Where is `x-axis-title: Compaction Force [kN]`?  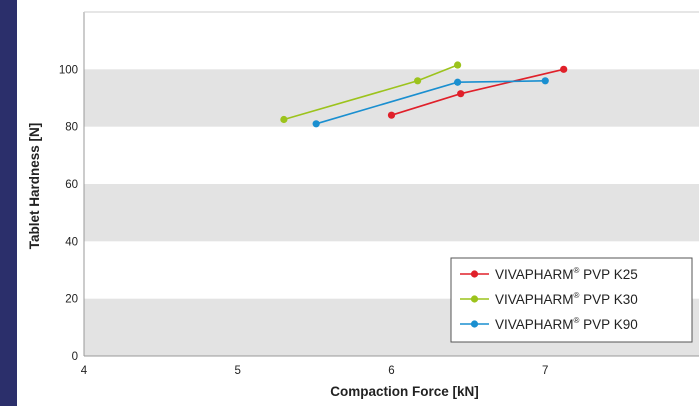 x-axis-title: Compaction Force [kN] is located at coordinates (404, 391).